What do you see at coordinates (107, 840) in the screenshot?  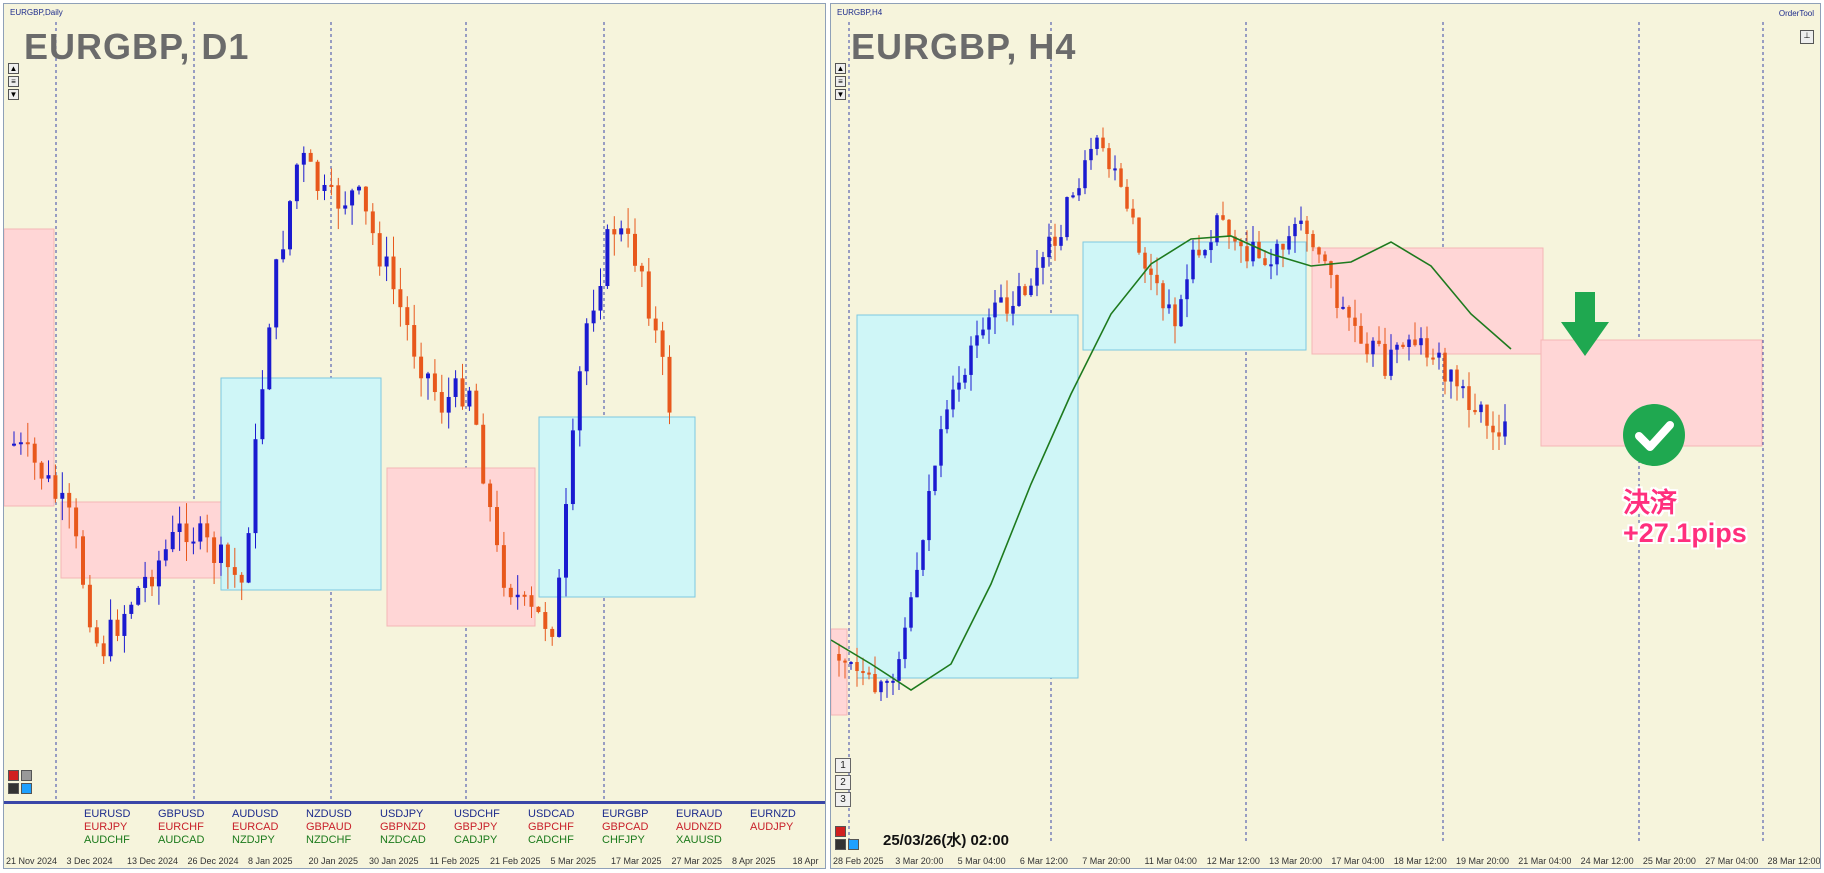 I see `symbol-audchf: AUDCHF` at bounding box center [107, 840].